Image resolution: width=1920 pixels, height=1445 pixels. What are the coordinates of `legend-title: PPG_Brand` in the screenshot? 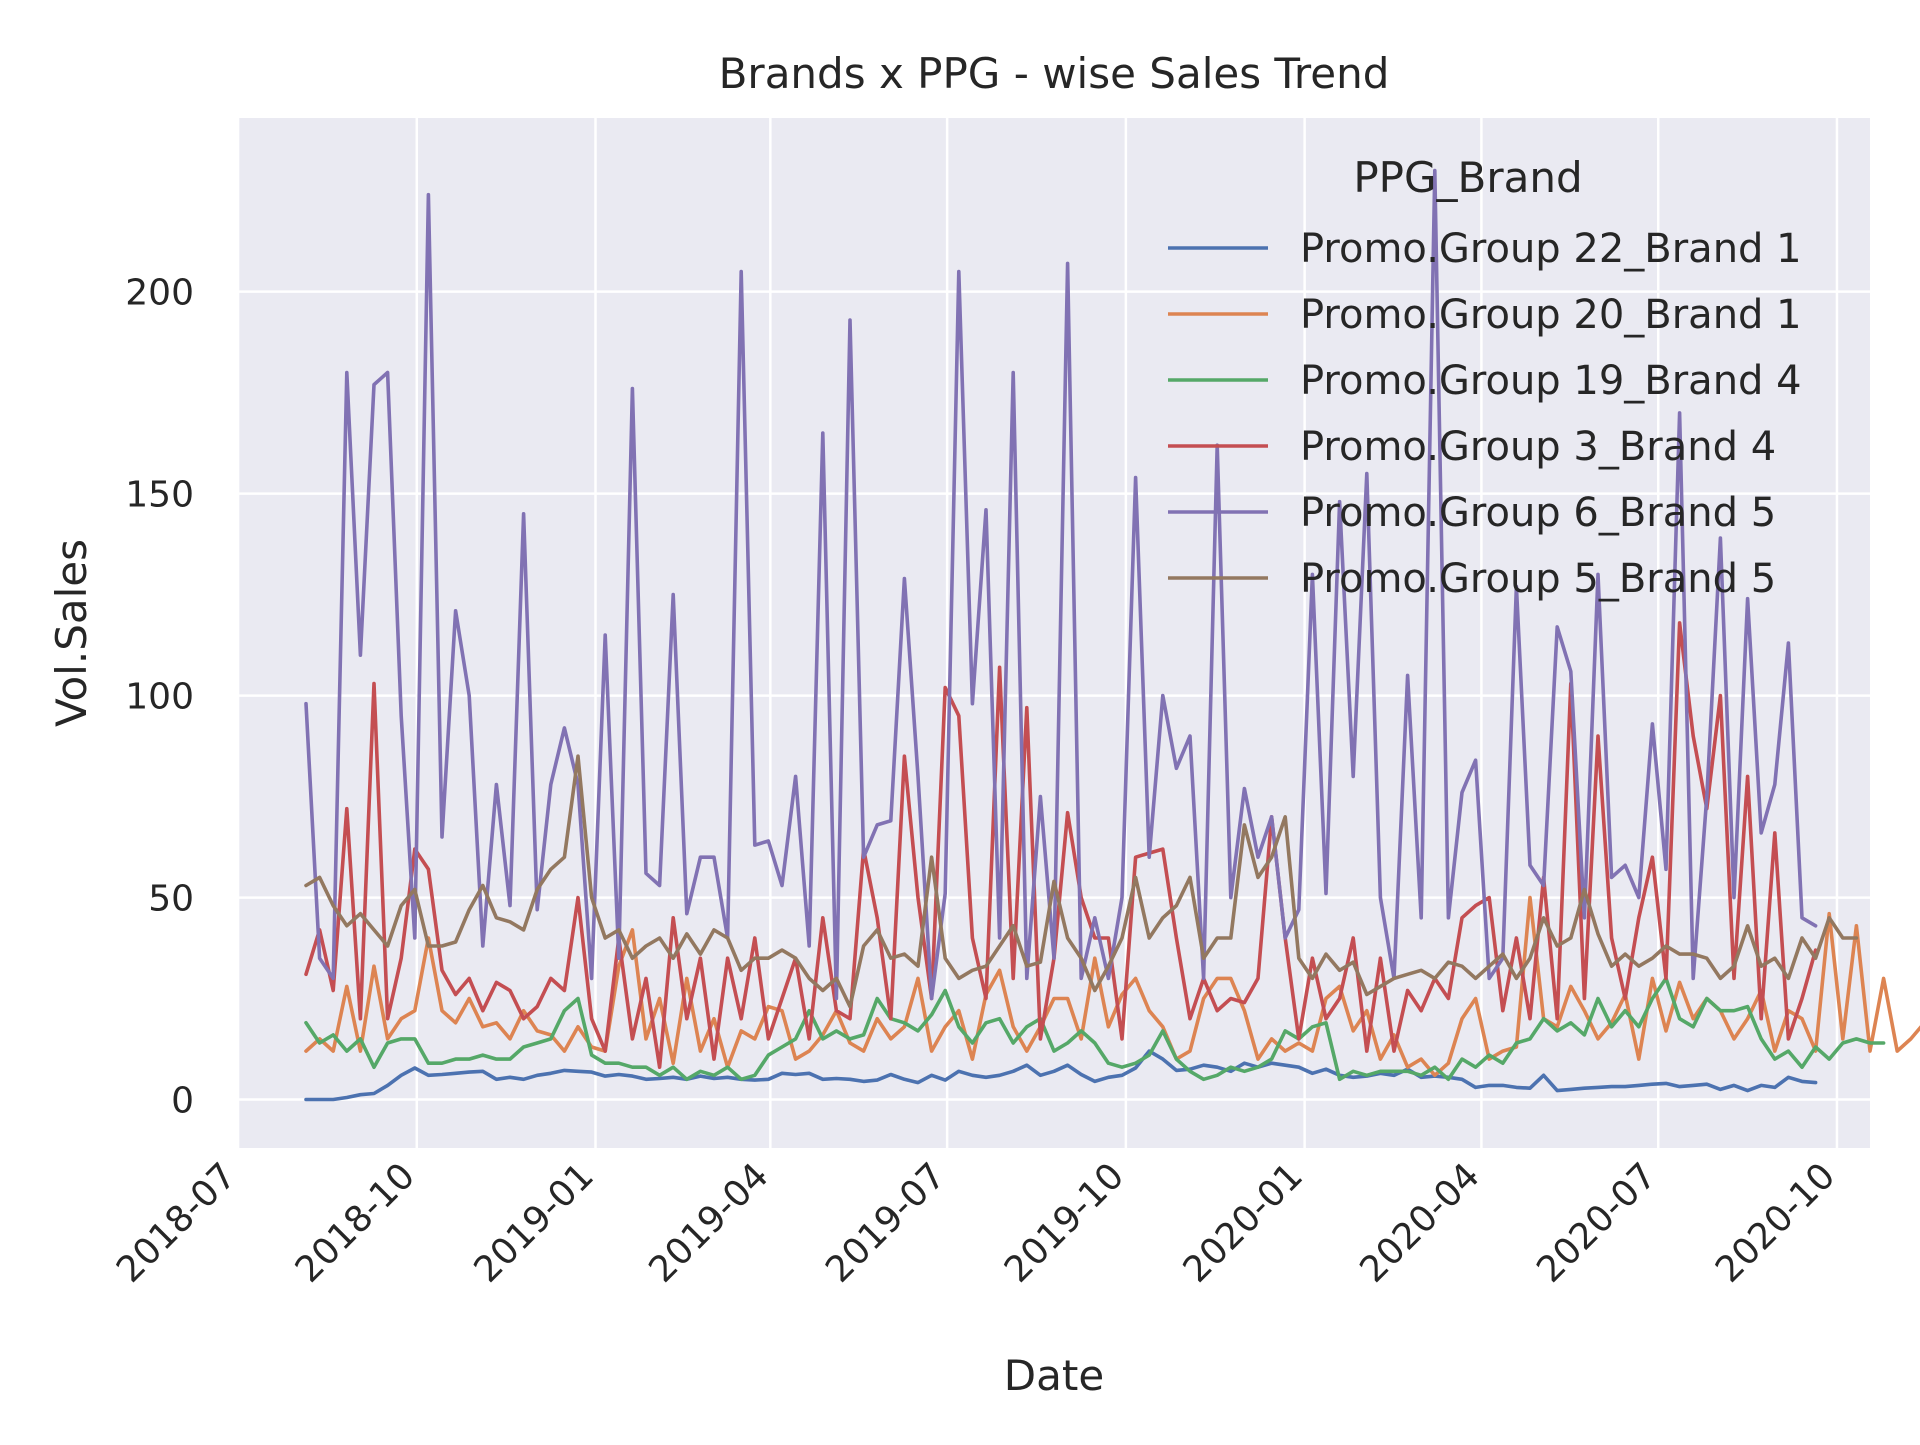 It's located at (1467, 177).